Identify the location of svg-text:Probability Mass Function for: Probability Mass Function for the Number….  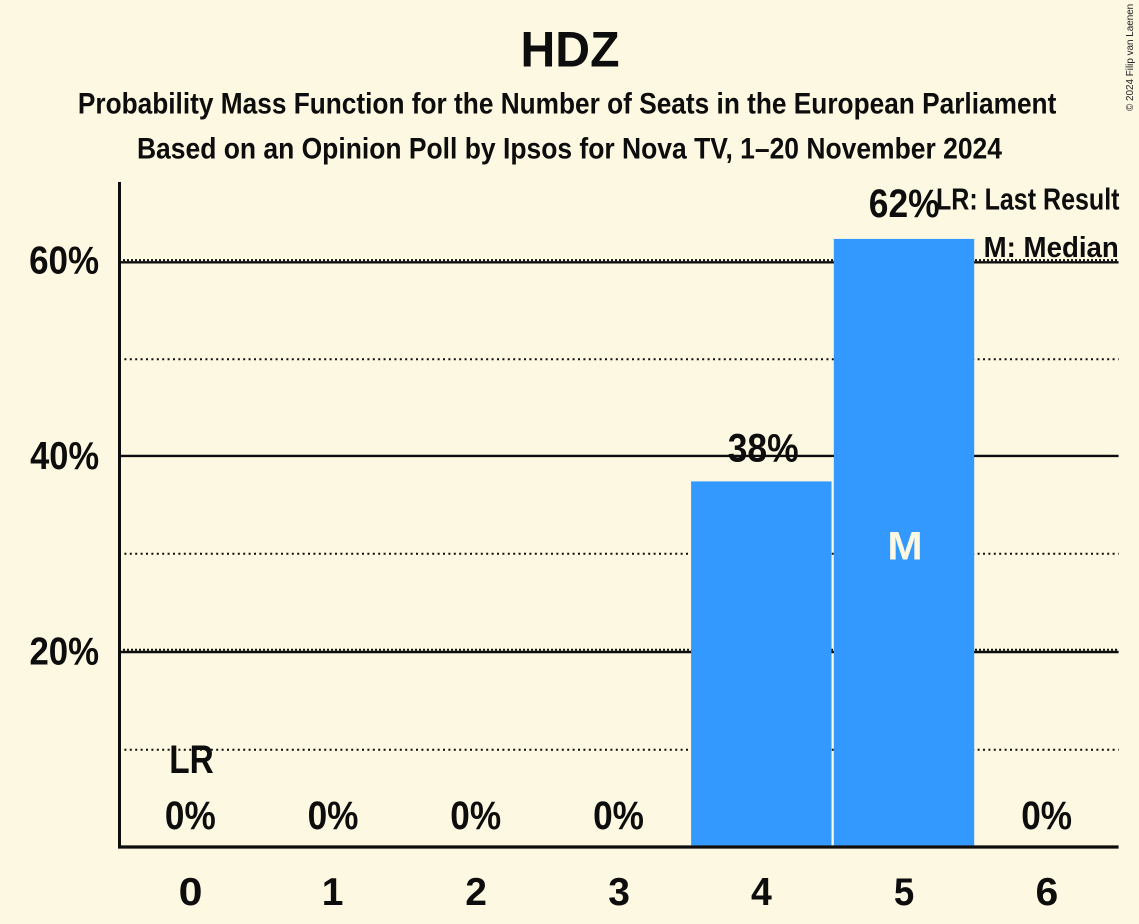
(567, 103).